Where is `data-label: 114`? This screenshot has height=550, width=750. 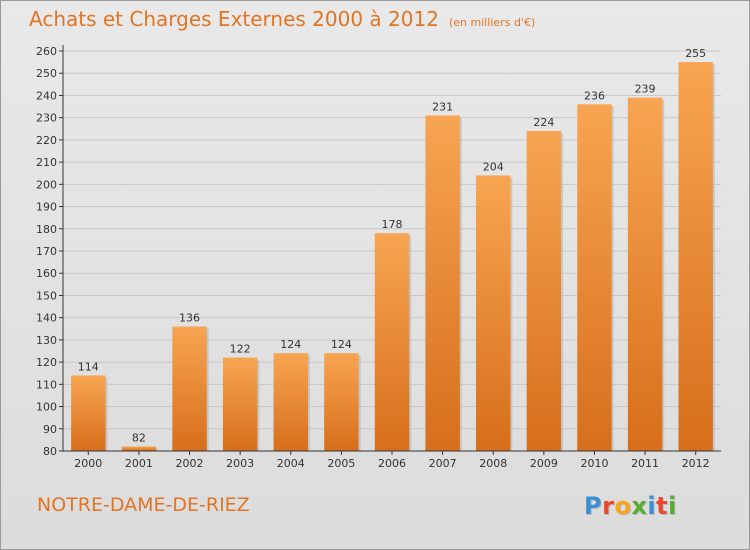 data-label: 114 is located at coordinates (88, 366).